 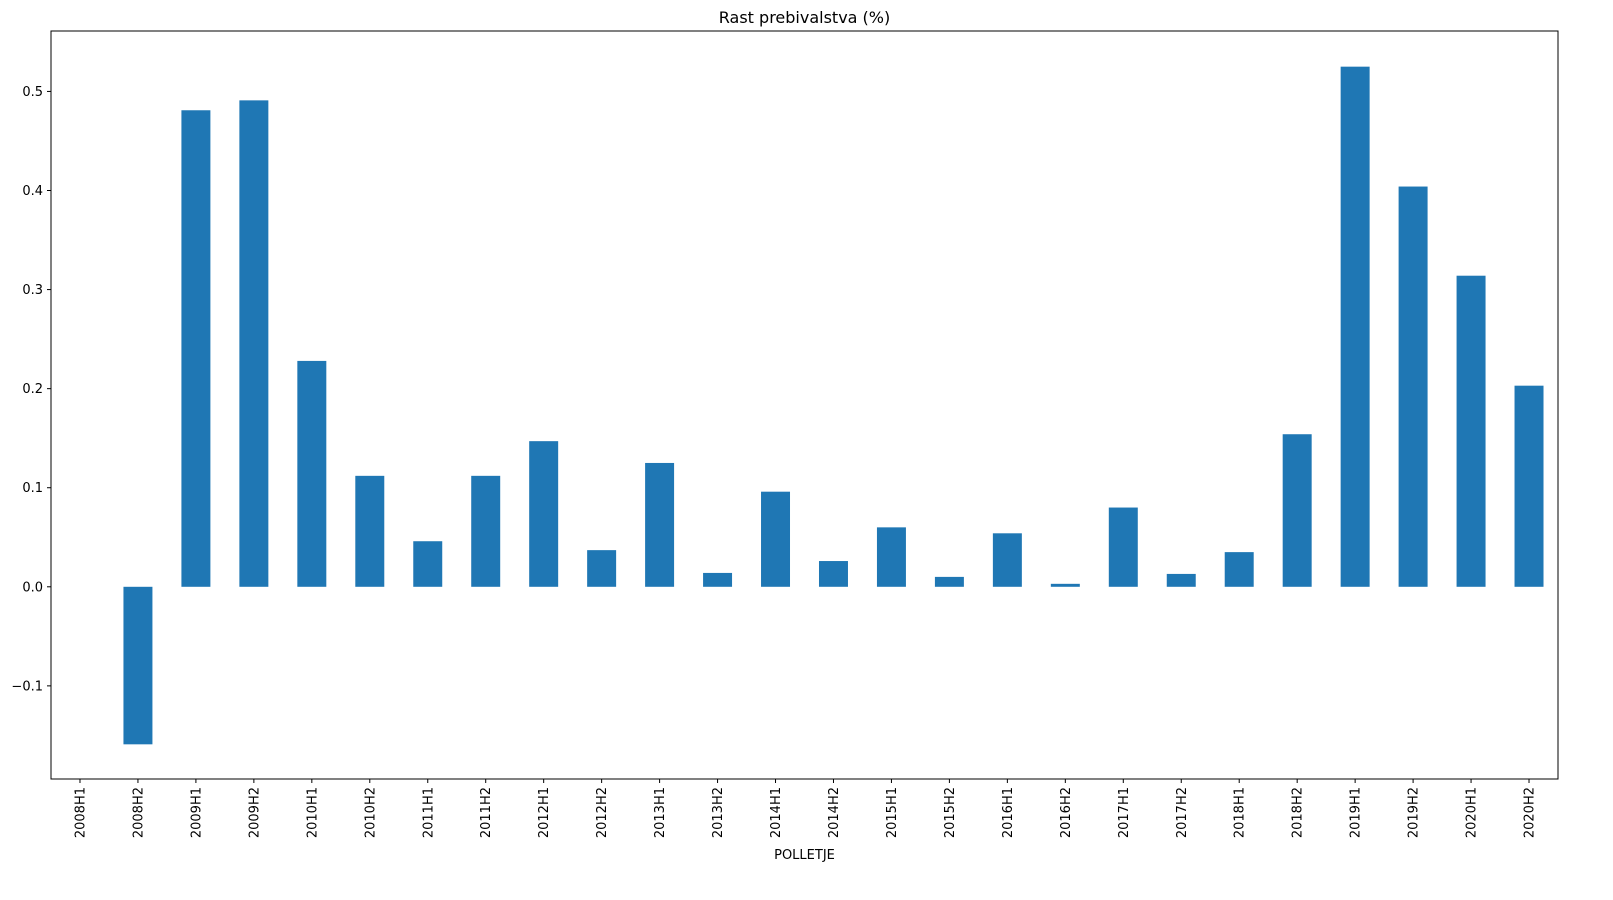 I want to click on x-tick-label: 2013H2, so click(x=718, y=812).